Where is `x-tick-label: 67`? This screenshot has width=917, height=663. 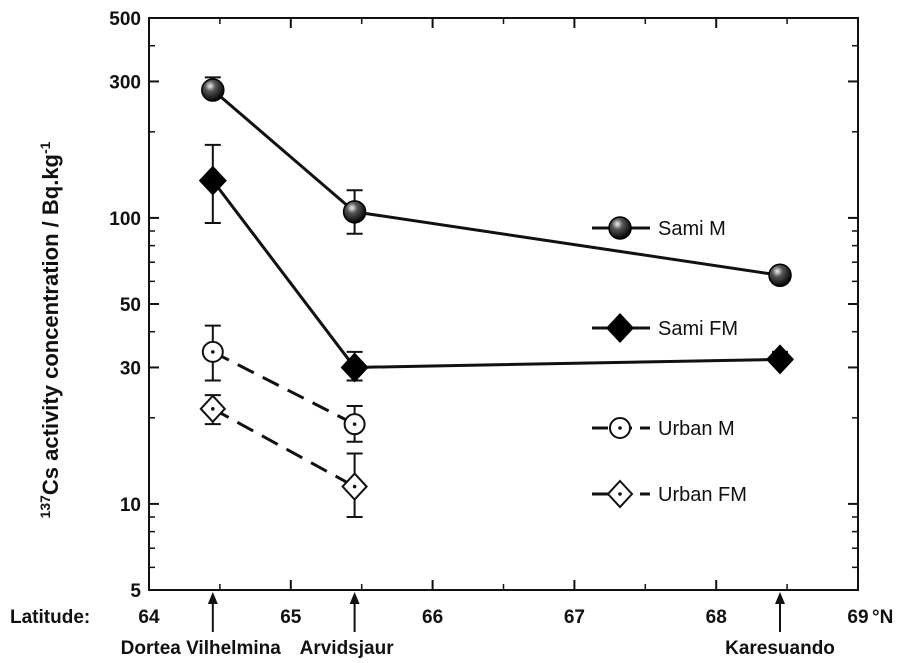
x-tick-label: 67 is located at coordinates (574, 617).